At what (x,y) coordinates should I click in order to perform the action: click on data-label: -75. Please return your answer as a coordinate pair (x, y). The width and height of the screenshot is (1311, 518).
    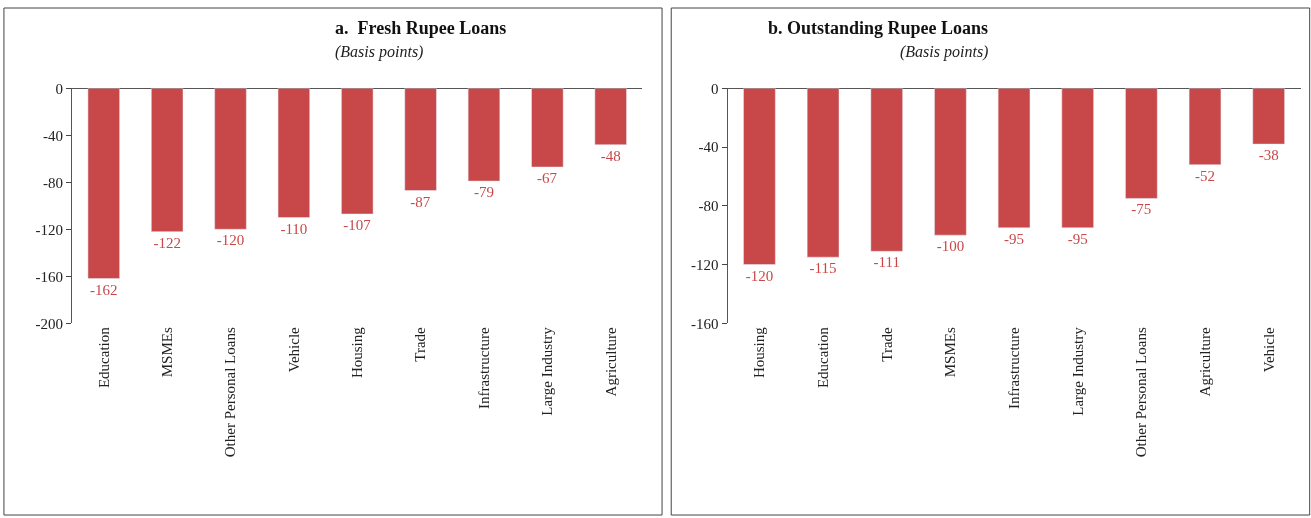
    Looking at the image, I should click on (1141, 209).